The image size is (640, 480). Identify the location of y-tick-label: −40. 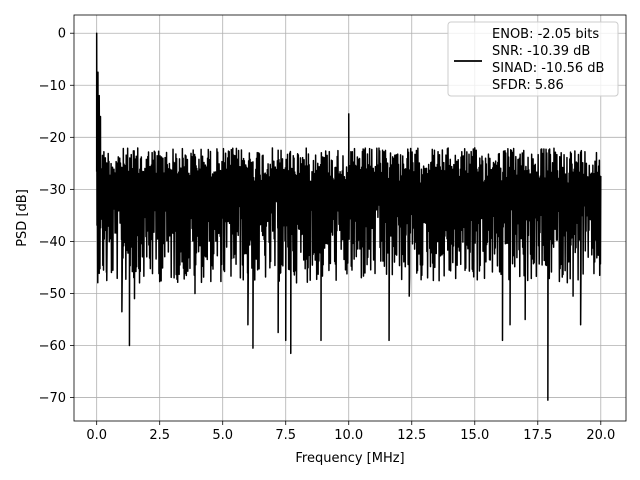
(52, 242).